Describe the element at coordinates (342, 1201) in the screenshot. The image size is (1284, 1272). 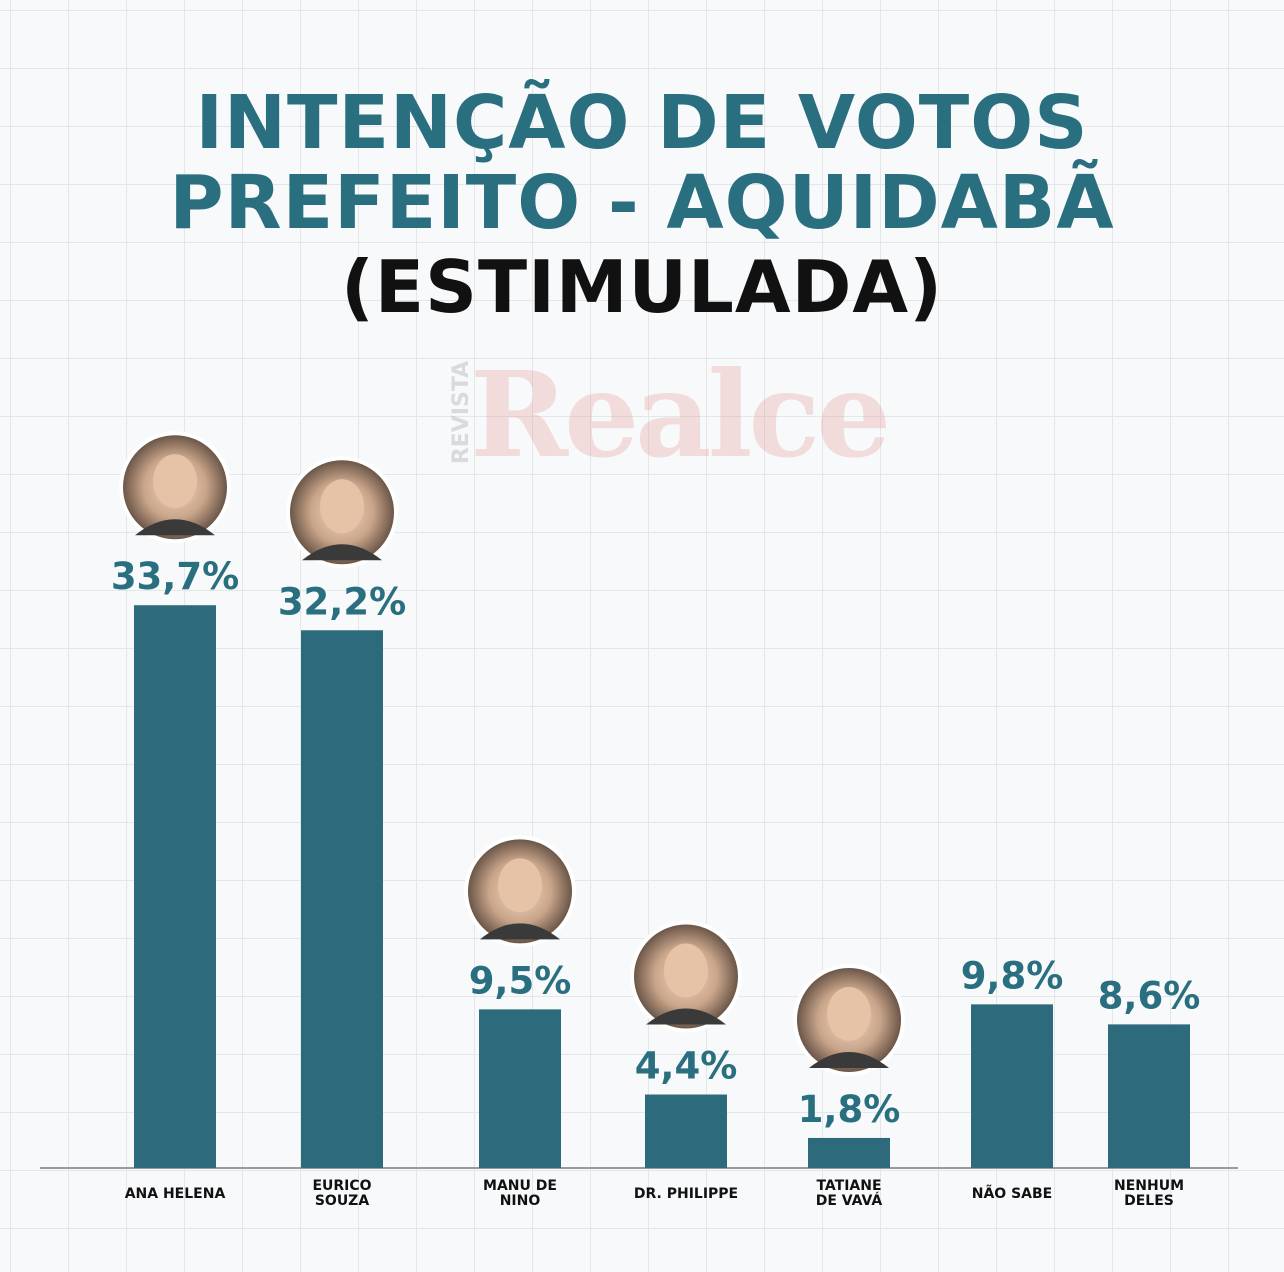
I see `tick-label: SOUZA` at that location.